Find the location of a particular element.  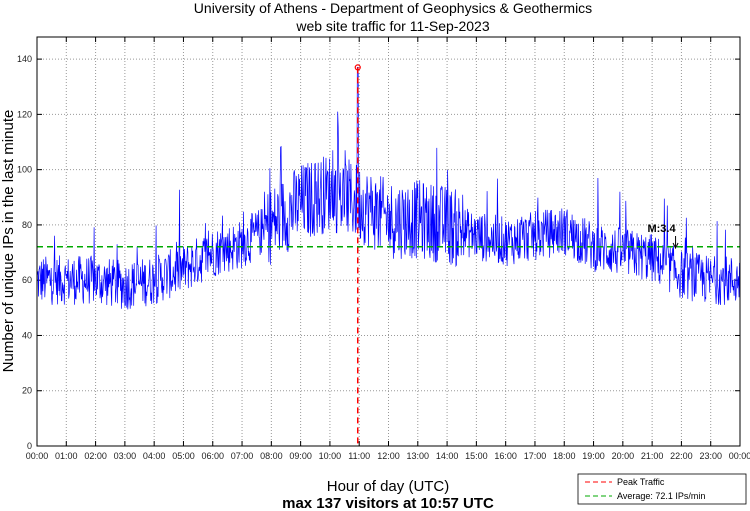

y-tick-label: 80 is located at coordinates (27, 225).